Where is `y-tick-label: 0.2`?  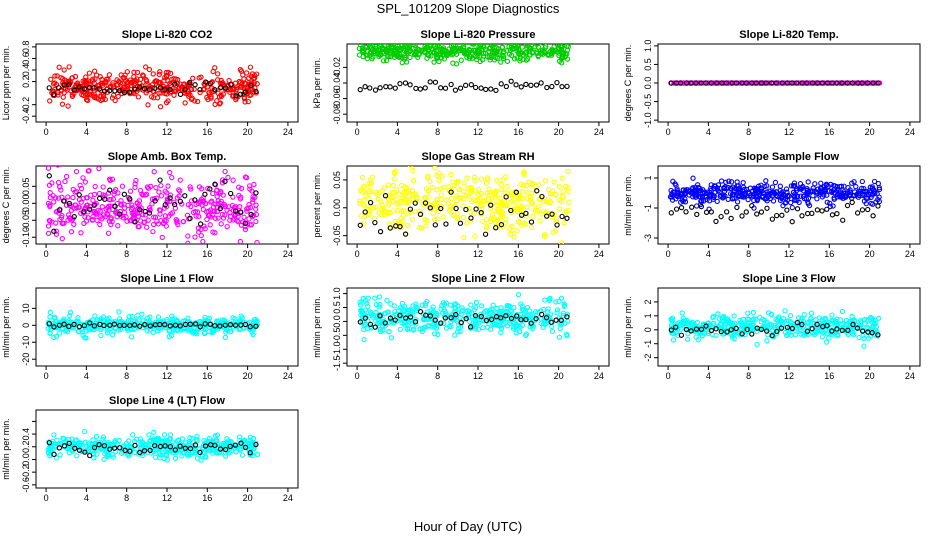 y-tick-label: 0.2 is located at coordinates (26, 81).